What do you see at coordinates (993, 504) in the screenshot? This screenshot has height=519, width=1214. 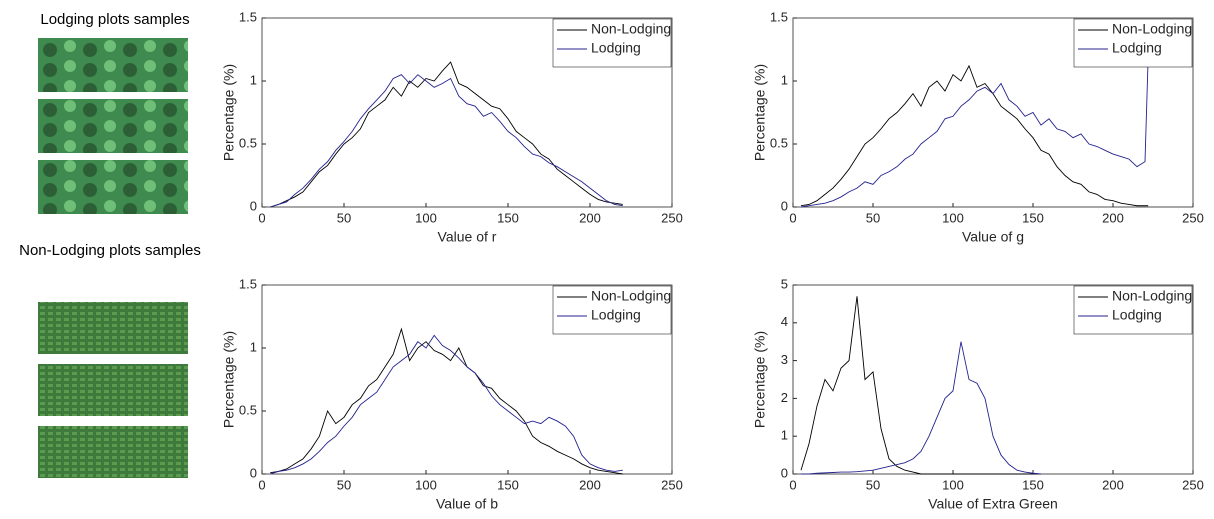 I see `x-axis-label: Value of Extra Green` at bounding box center [993, 504].